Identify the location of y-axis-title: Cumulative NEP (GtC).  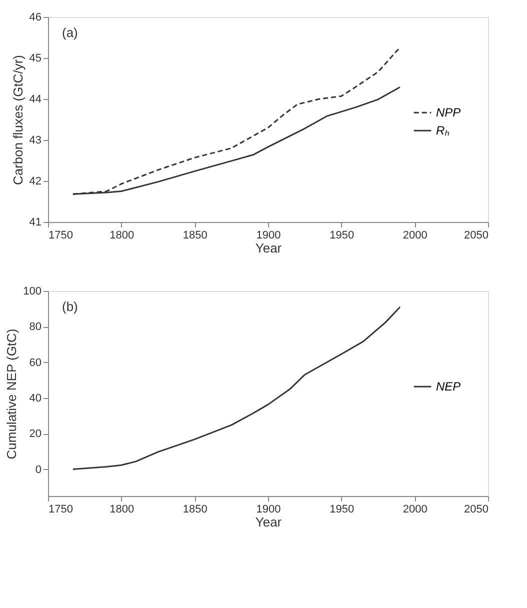
(12, 394).